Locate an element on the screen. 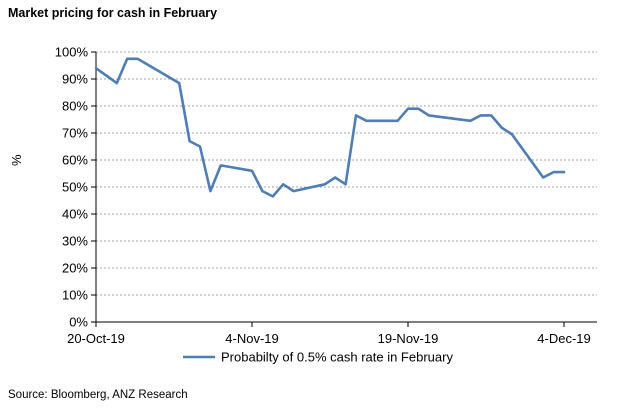 Image resolution: width=619 pixels, height=412 pixels. y-tick-label: 100% is located at coordinates (72, 52).